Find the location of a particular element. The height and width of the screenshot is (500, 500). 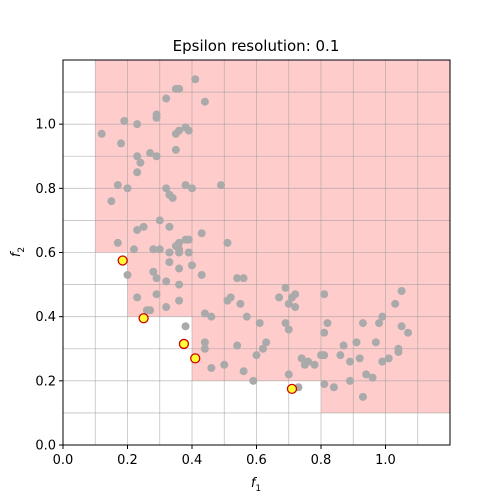

y-axis-label-main: f is located at coordinates (16, 253).